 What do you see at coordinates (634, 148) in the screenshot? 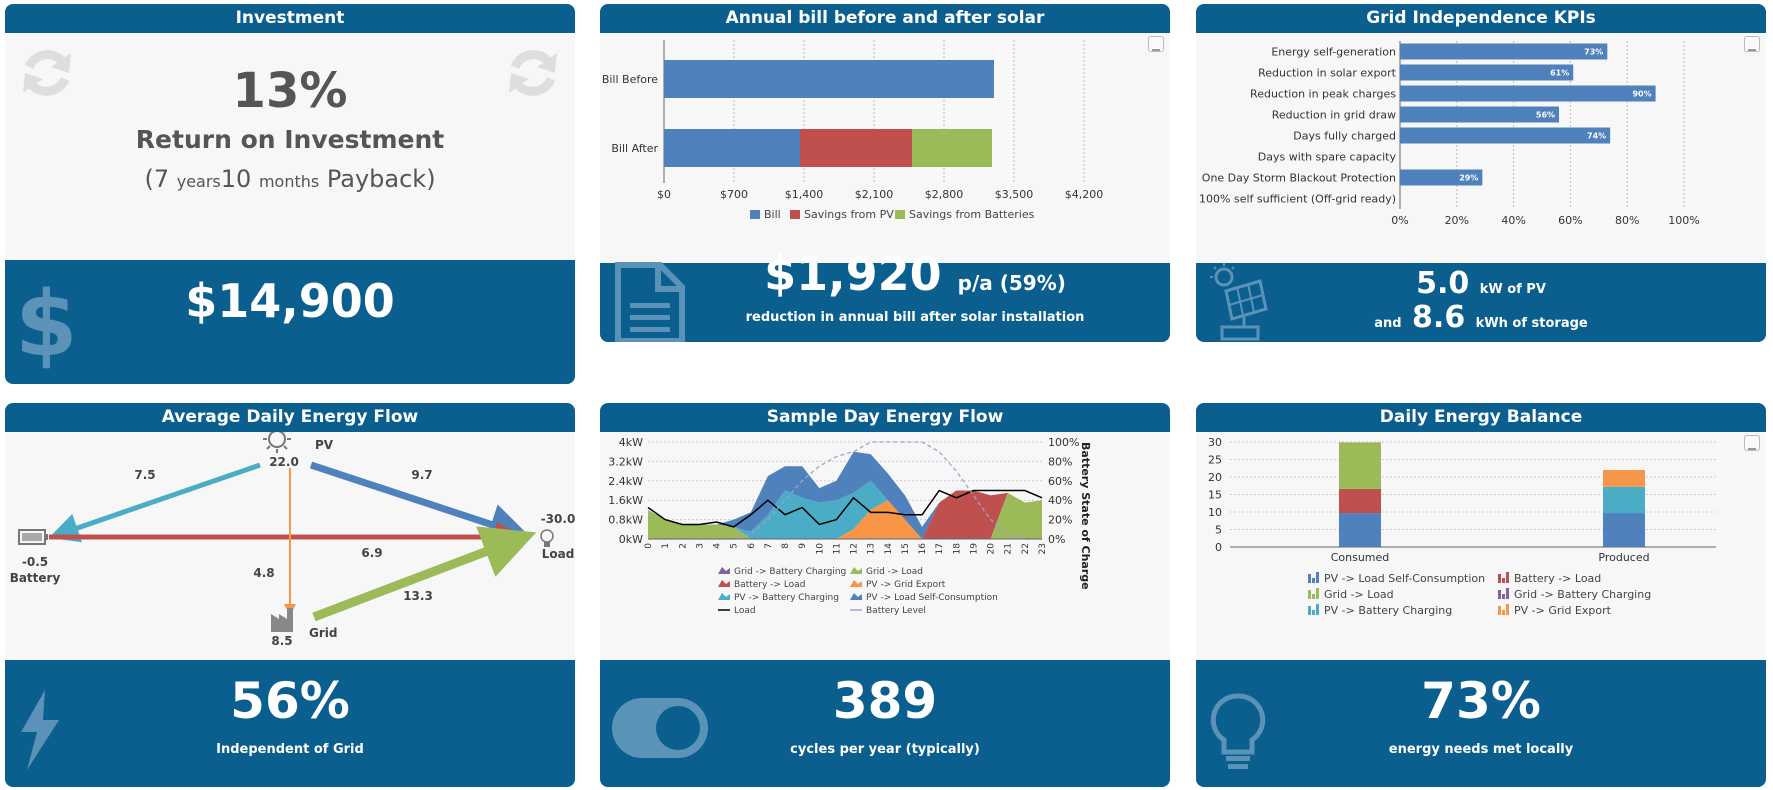
I see `category-label: Bill After` at bounding box center [634, 148].